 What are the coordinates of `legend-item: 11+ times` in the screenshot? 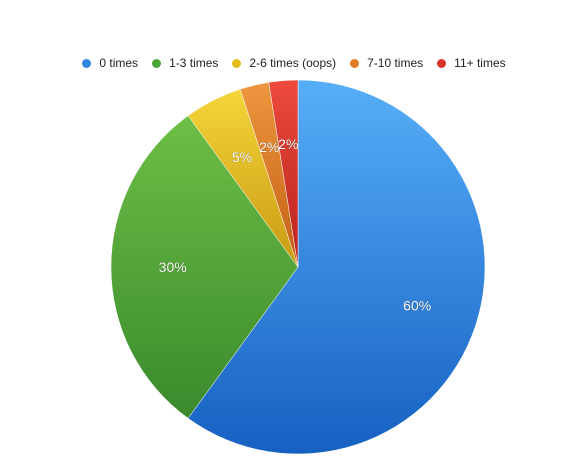 It's located at (471, 63).